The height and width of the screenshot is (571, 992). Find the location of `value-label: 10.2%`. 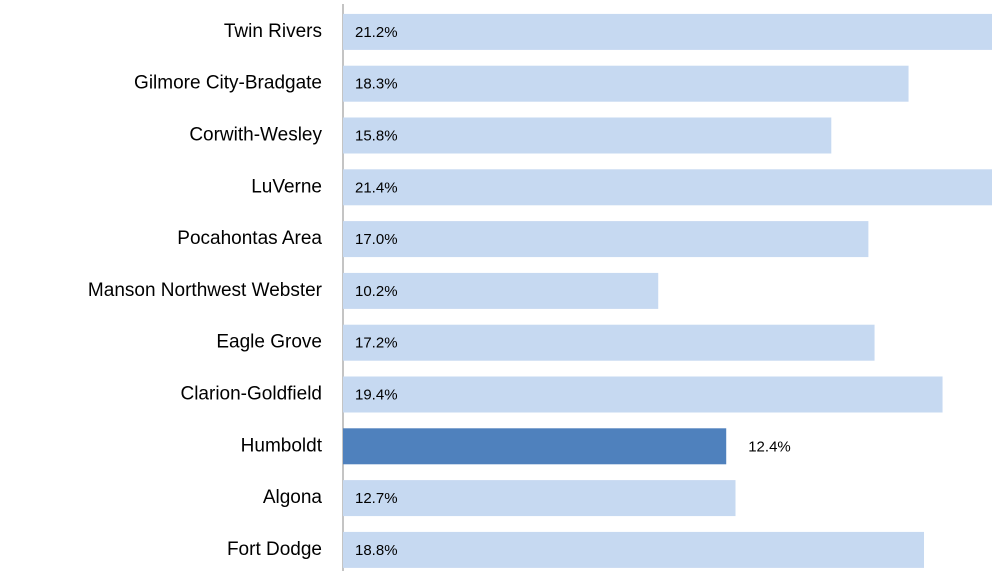

value-label: 10.2% is located at coordinates (376, 291).